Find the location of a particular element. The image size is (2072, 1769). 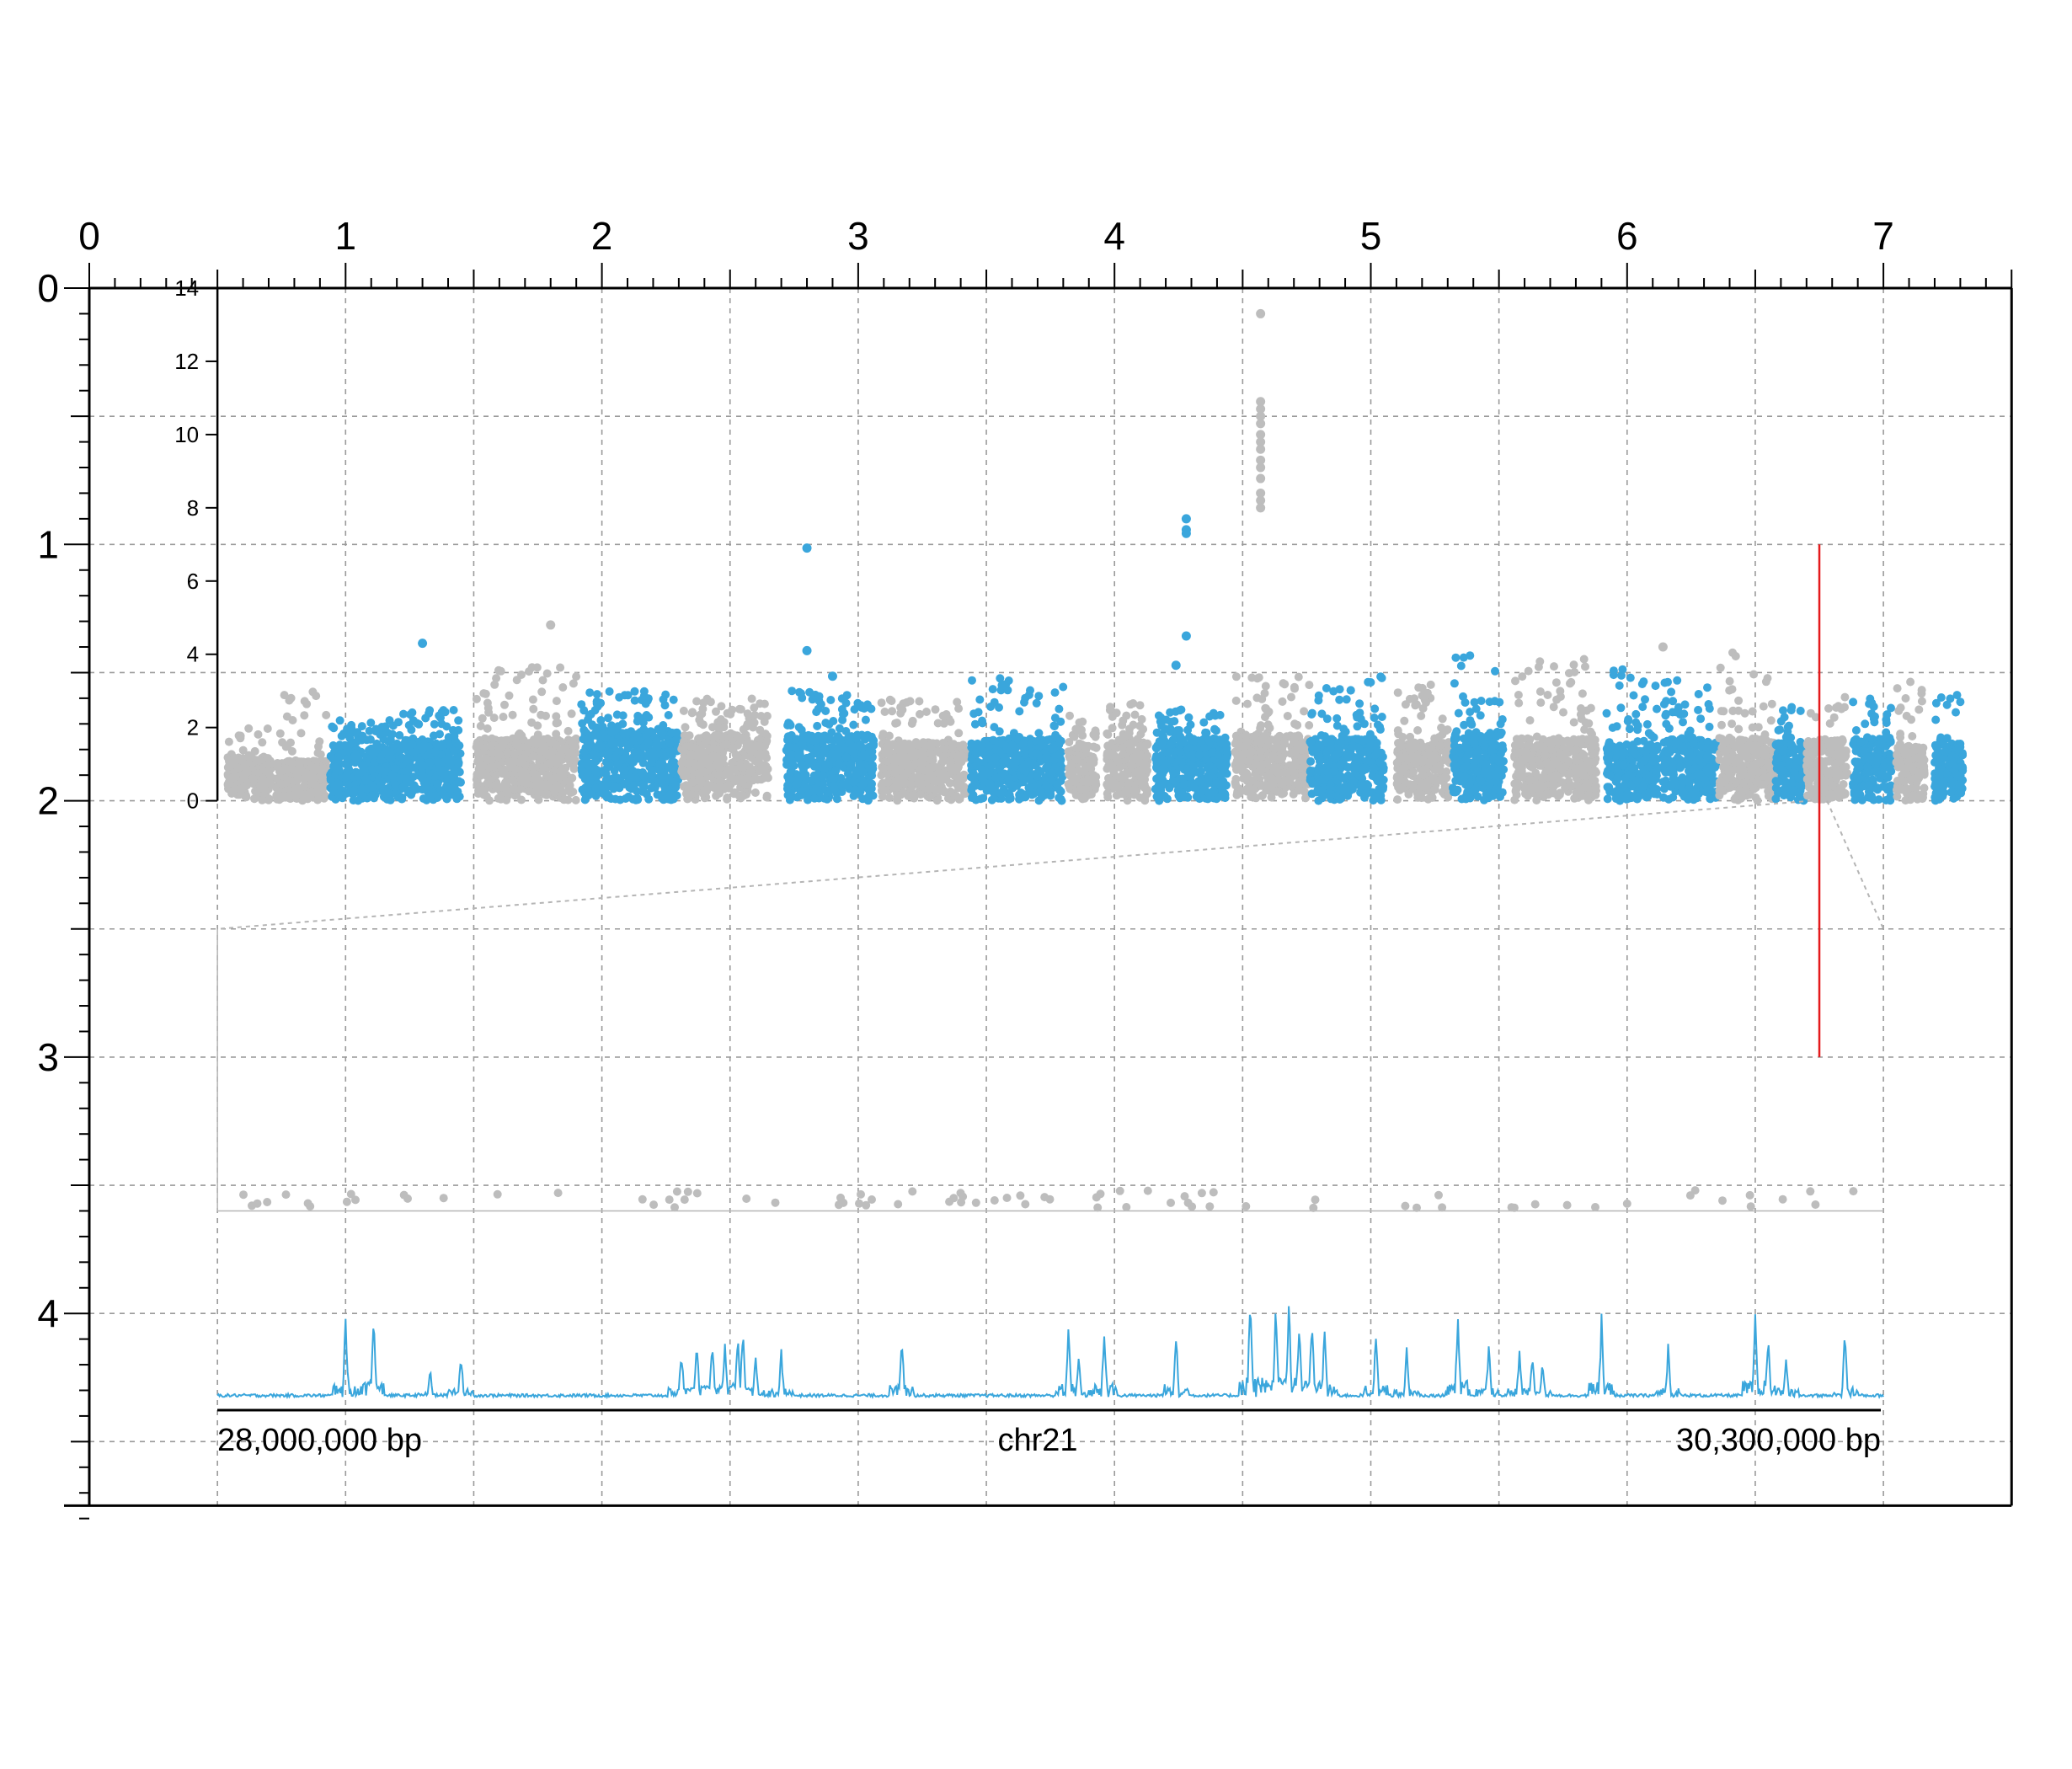

manhattan-y-tick-label: 2 is located at coordinates (193, 727).